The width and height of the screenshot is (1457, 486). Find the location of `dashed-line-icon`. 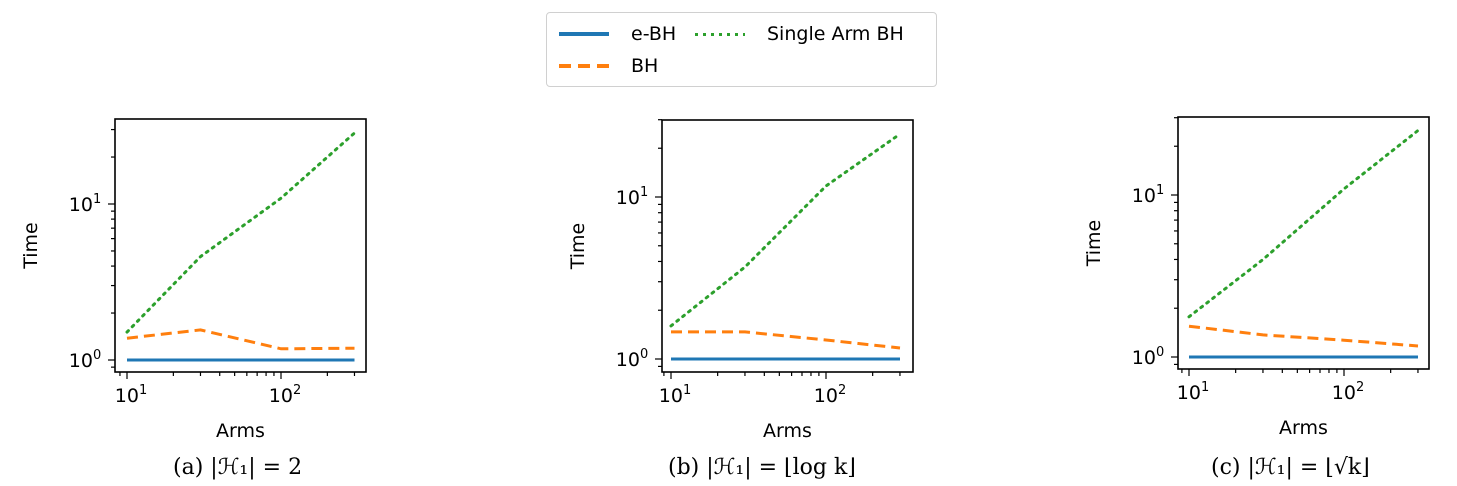

dashed-line-icon is located at coordinates (584, 66).